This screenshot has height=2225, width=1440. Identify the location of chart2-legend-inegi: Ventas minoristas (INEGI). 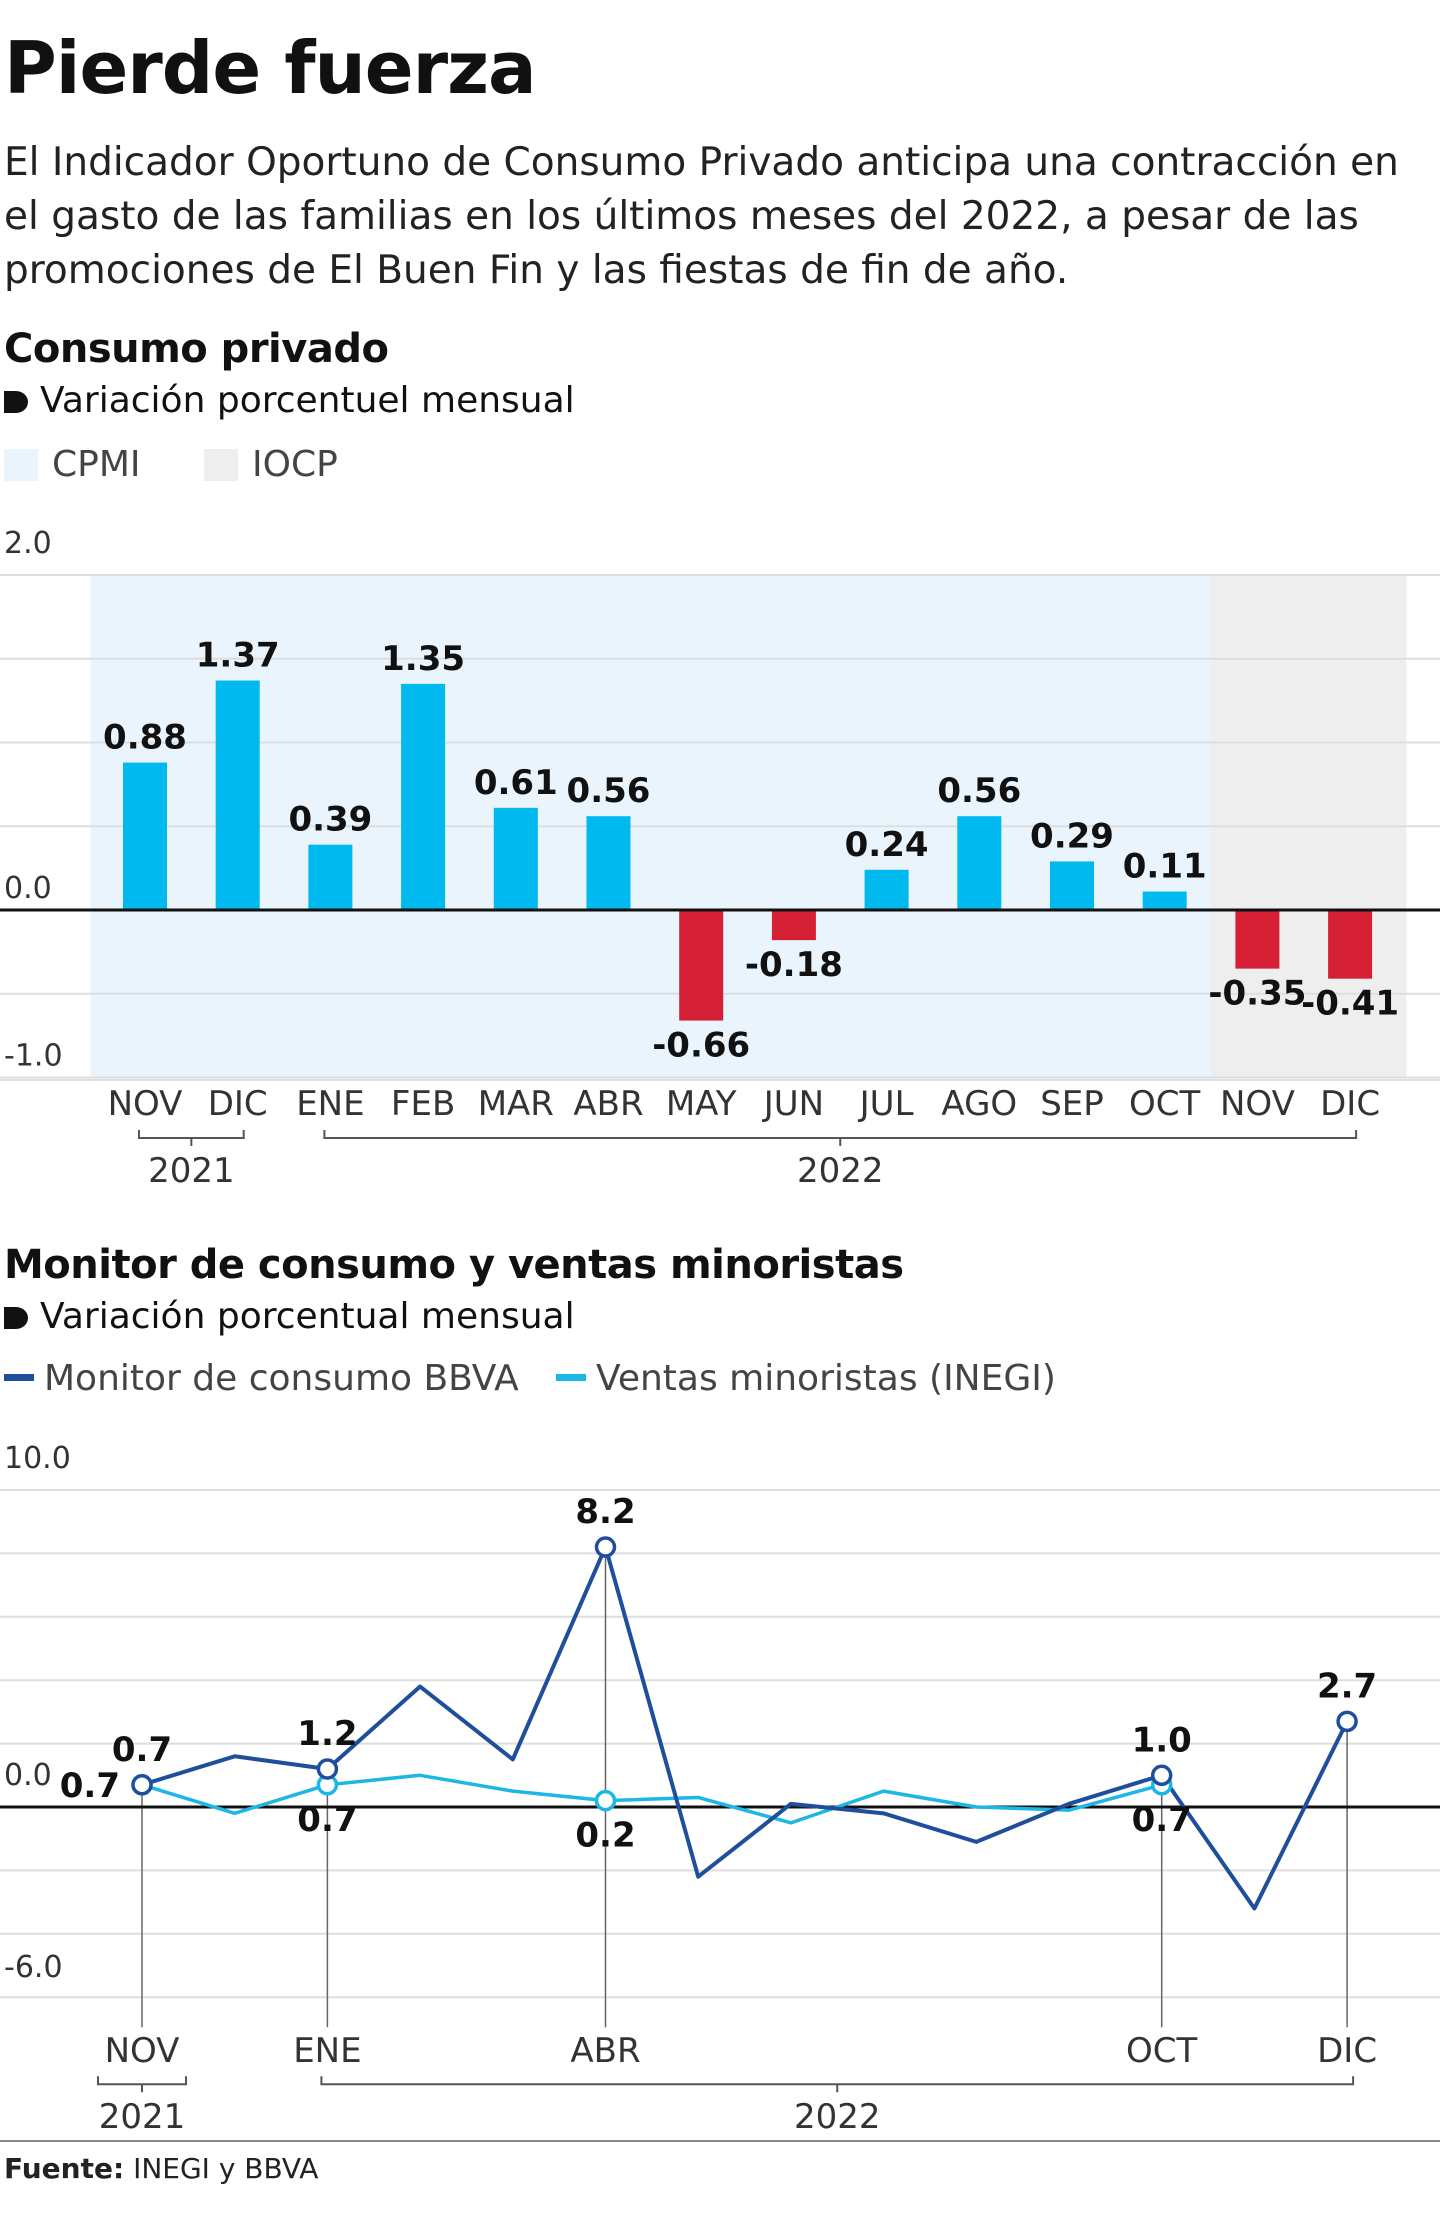
(806, 1378).